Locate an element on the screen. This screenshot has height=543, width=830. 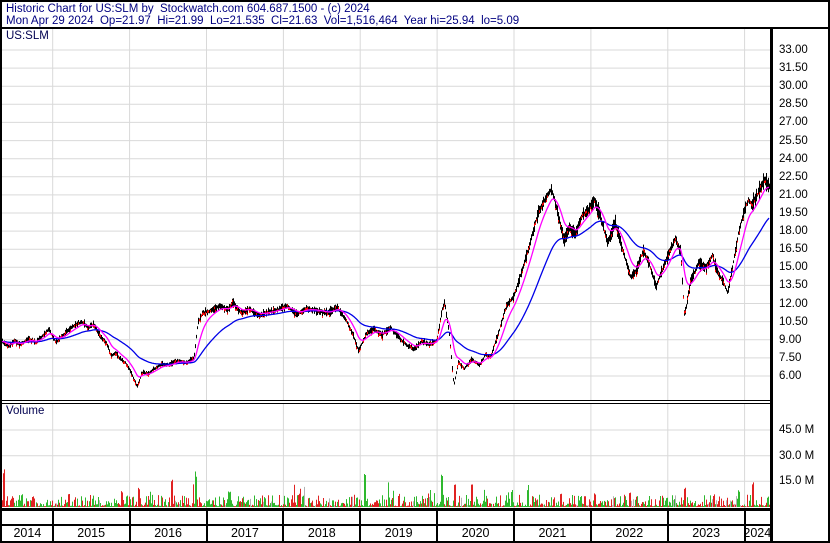
year-label: 2017 is located at coordinates (244, 533).